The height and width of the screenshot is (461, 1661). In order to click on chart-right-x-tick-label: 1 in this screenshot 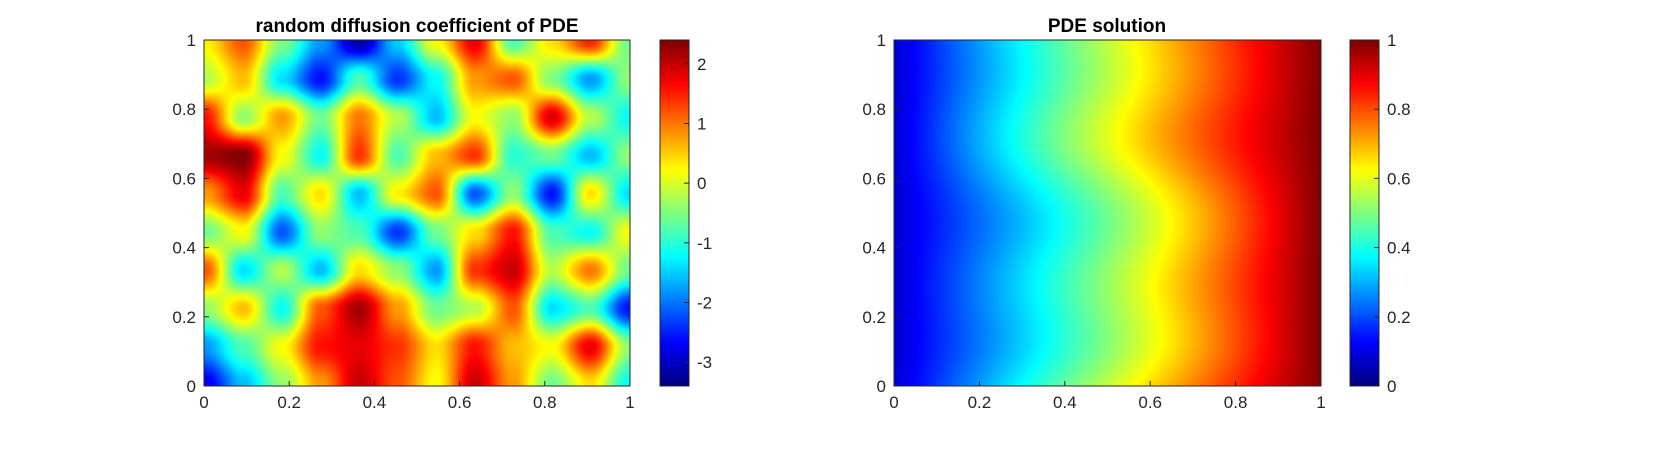, I will do `click(1320, 402)`.